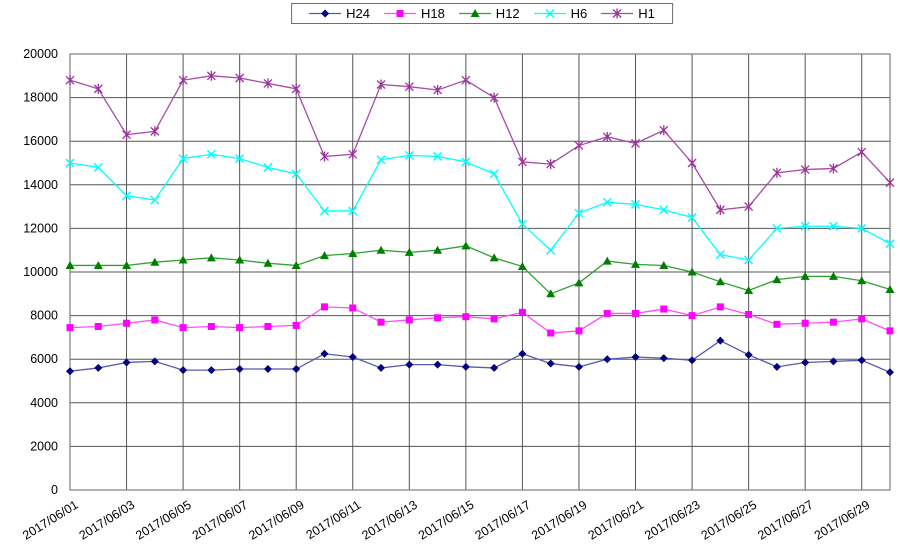 The image size is (900, 550). I want to click on legend-label: H18, so click(432, 13).